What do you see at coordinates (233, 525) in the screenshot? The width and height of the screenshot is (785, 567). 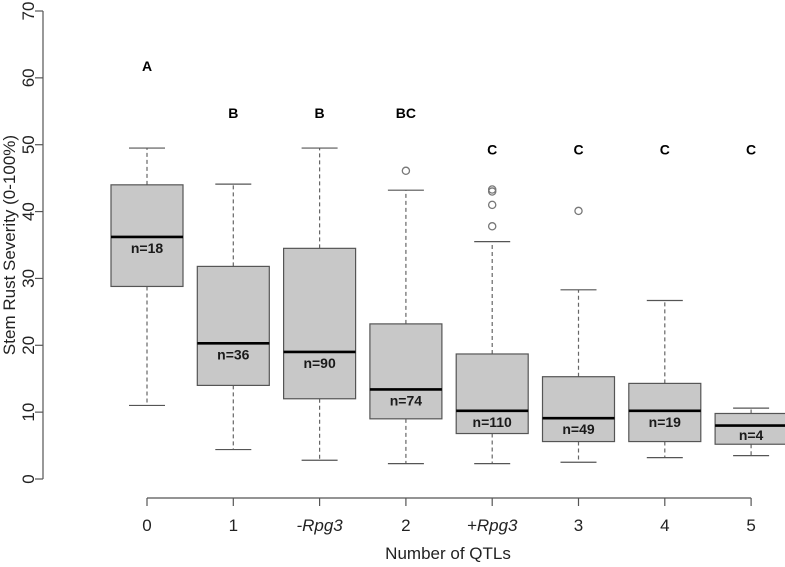 I see `x-tick-label: 1` at bounding box center [233, 525].